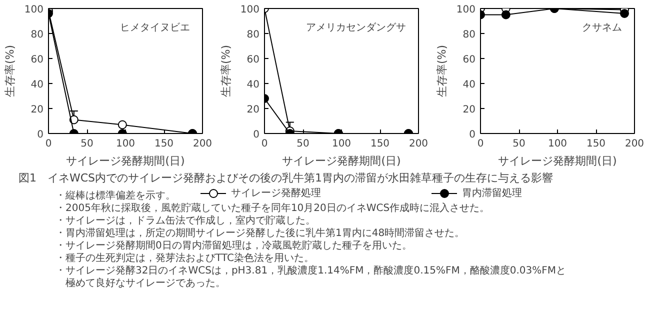 The height and width of the screenshot is (327, 648). I want to click on text: ・サイレージ発酵期間0日の胃内滞留処理は，冷蔵風乾貯蔵した種子を用いた。, so click(234, 246).